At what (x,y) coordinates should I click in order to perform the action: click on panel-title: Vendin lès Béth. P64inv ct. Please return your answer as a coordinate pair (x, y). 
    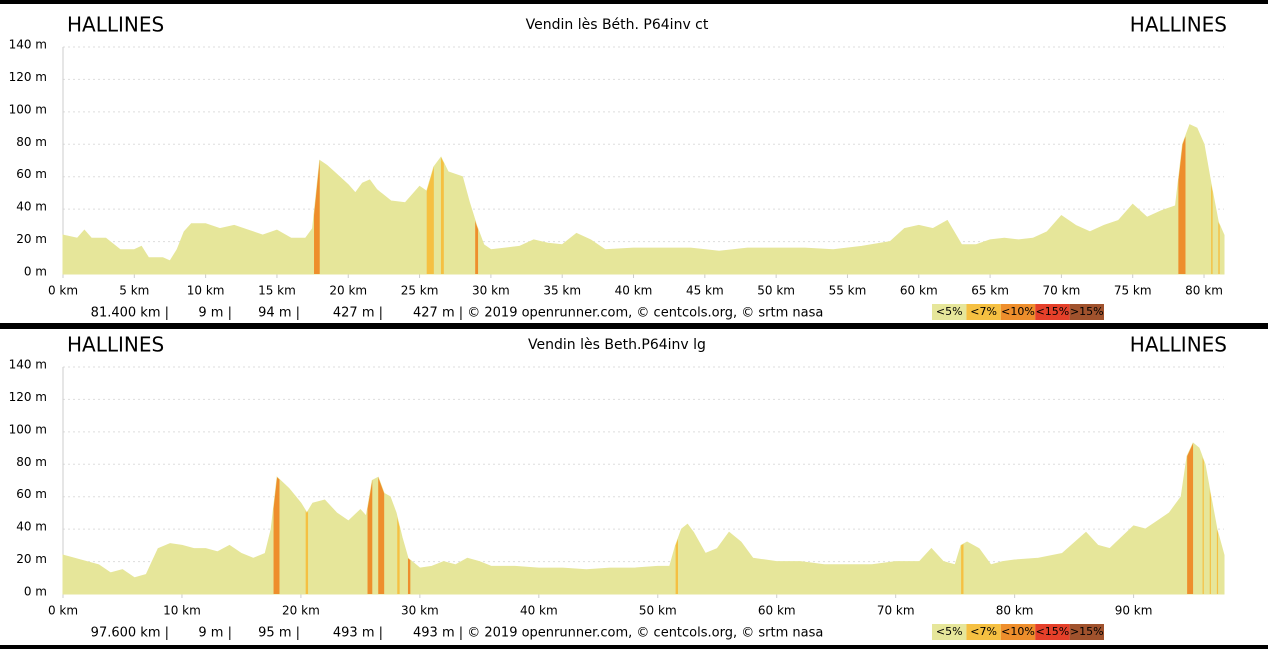
    Looking at the image, I should click on (617, 25).